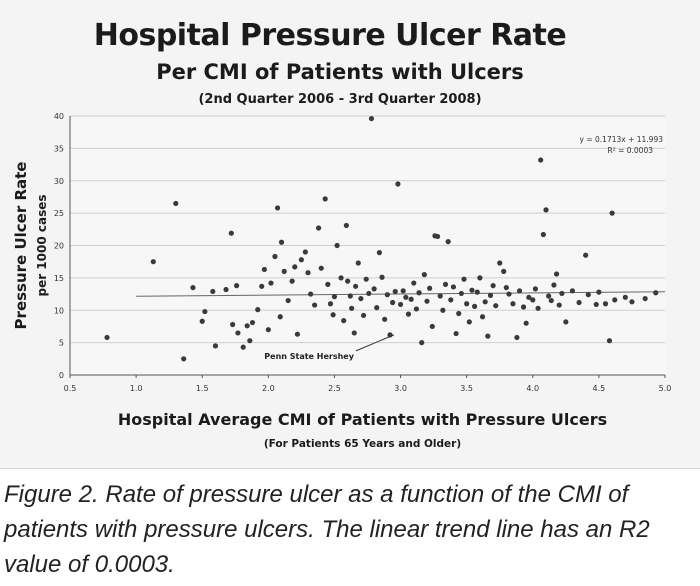 This screenshot has height=586, width=700. Describe the element at coordinates (61, 343) in the screenshot. I see `y-tick-label: 5` at that location.